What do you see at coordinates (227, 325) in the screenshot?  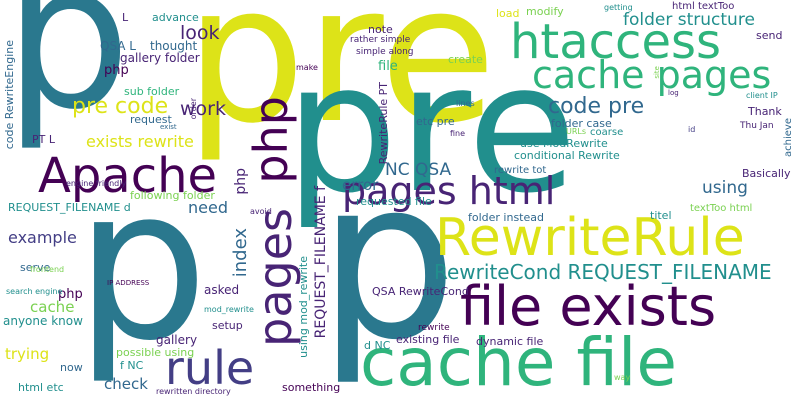 I see `word-setup: setup` at bounding box center [227, 325].